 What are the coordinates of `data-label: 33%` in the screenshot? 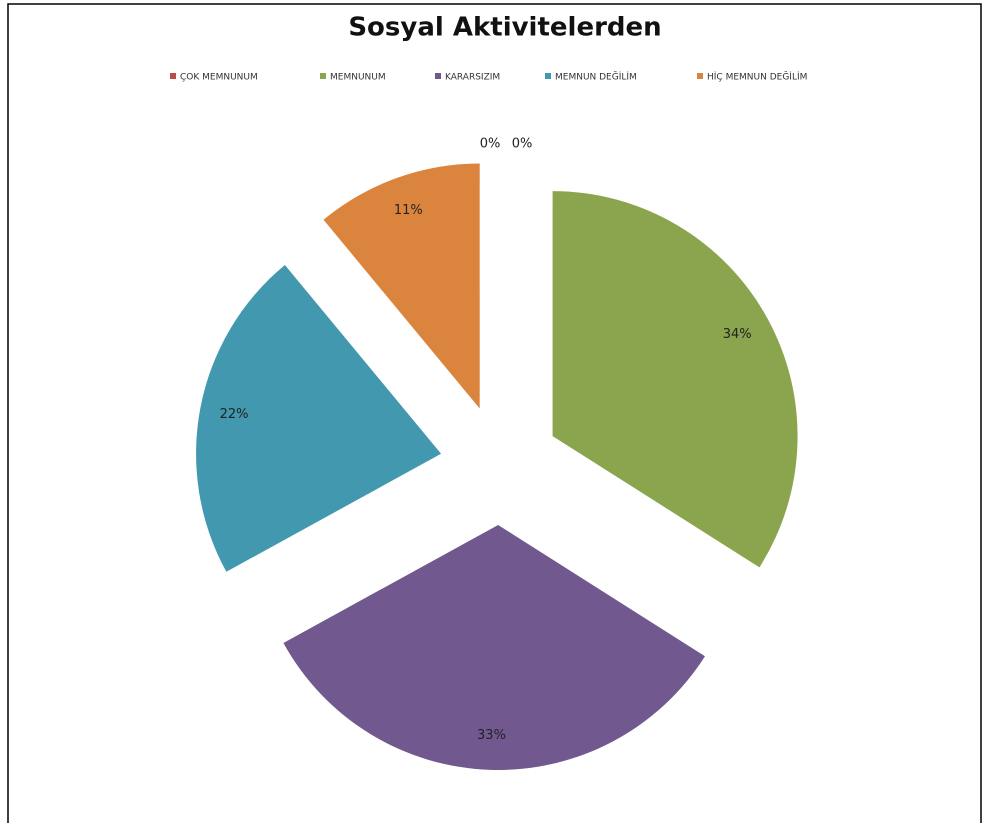 It's located at (491, 735).